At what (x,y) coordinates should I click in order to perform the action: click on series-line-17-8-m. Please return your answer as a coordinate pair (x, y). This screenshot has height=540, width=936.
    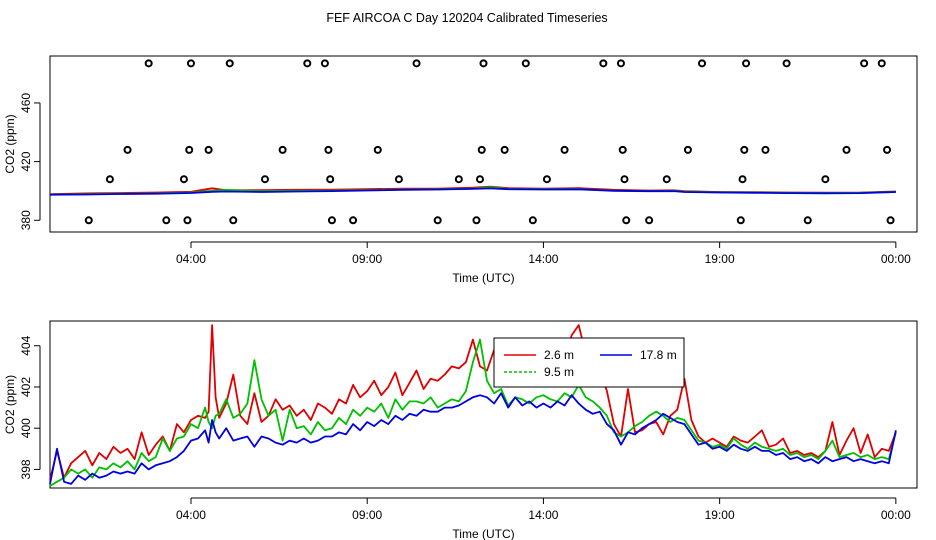
    Looking at the image, I should click on (472, 191).